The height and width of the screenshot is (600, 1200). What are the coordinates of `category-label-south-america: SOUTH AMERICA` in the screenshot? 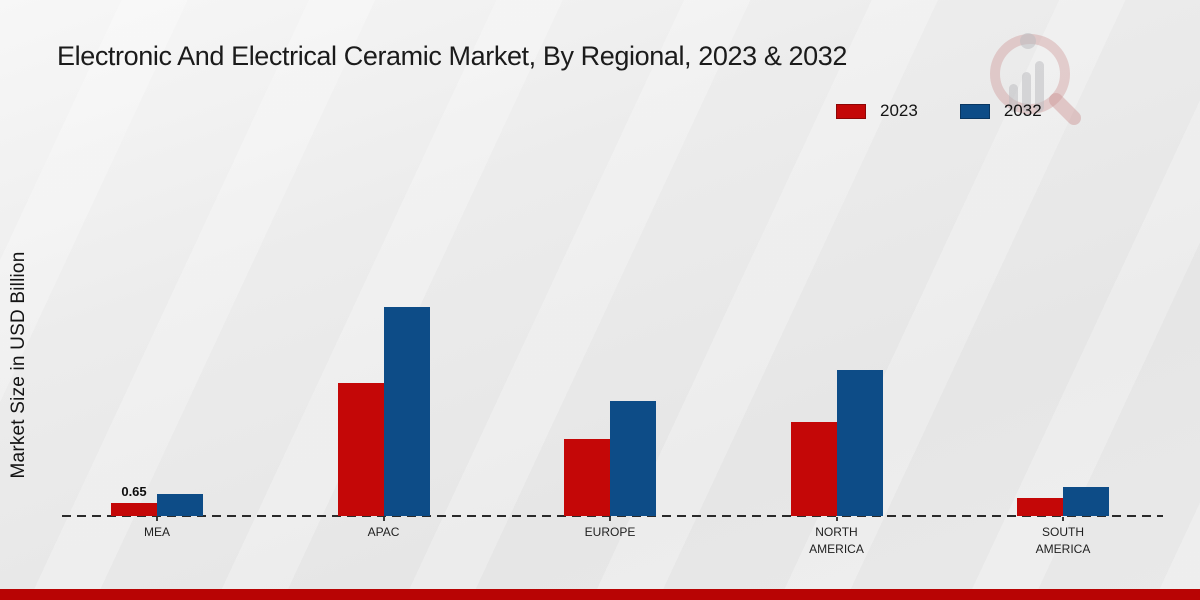 It's located at (1063, 540).